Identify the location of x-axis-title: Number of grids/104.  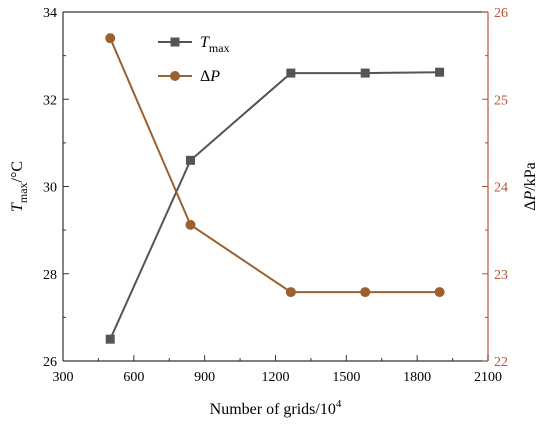
(276, 408).